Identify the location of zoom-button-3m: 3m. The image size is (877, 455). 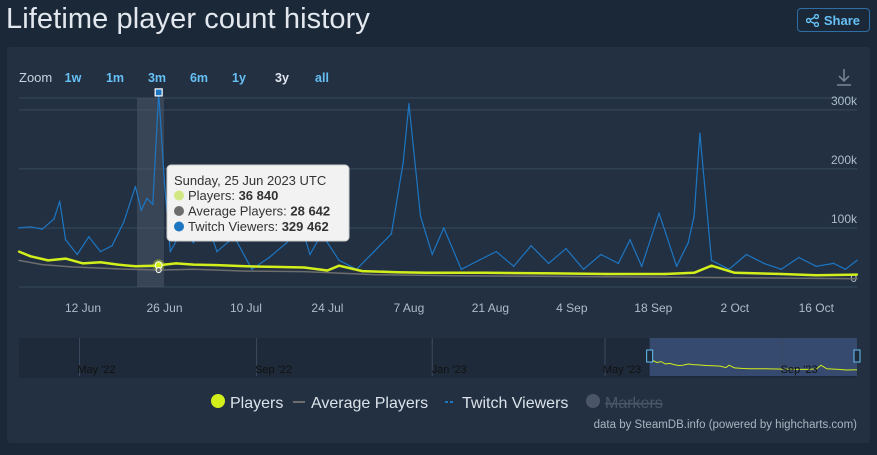
(157, 78).